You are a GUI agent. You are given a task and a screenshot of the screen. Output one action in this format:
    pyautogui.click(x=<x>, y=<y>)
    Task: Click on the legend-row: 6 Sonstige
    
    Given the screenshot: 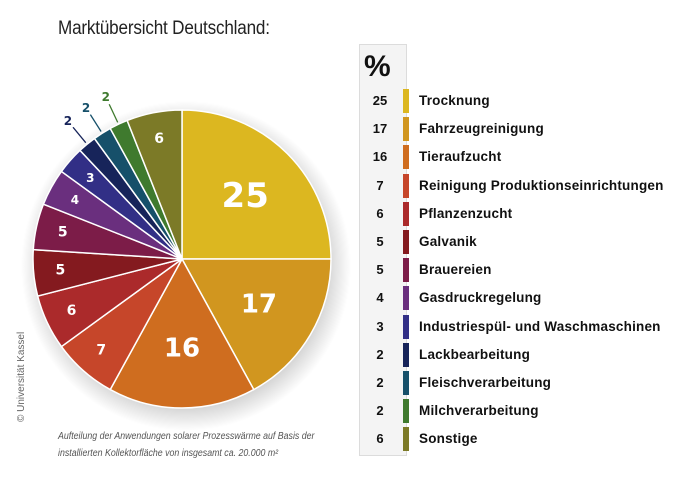 What is the action you would take?
    pyautogui.click(x=529, y=439)
    